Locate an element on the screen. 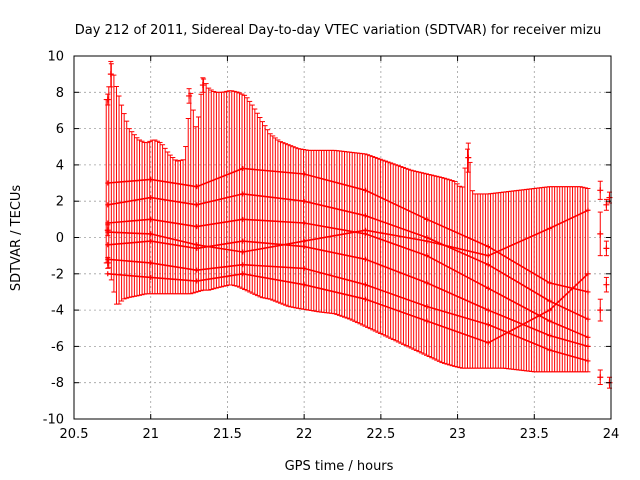 The image size is (640, 480). x-tick-label: 22 is located at coordinates (304, 434).